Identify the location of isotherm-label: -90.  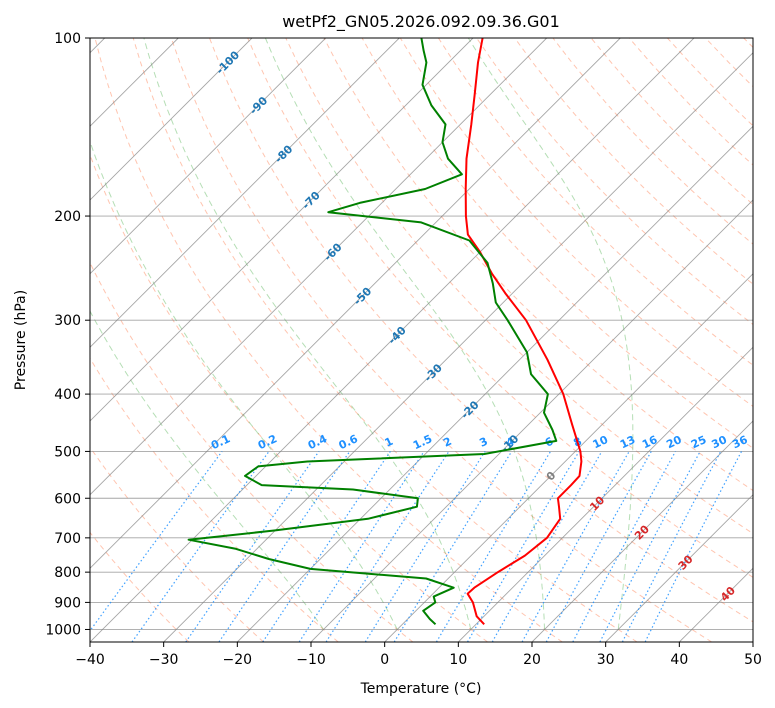
(258, 105).